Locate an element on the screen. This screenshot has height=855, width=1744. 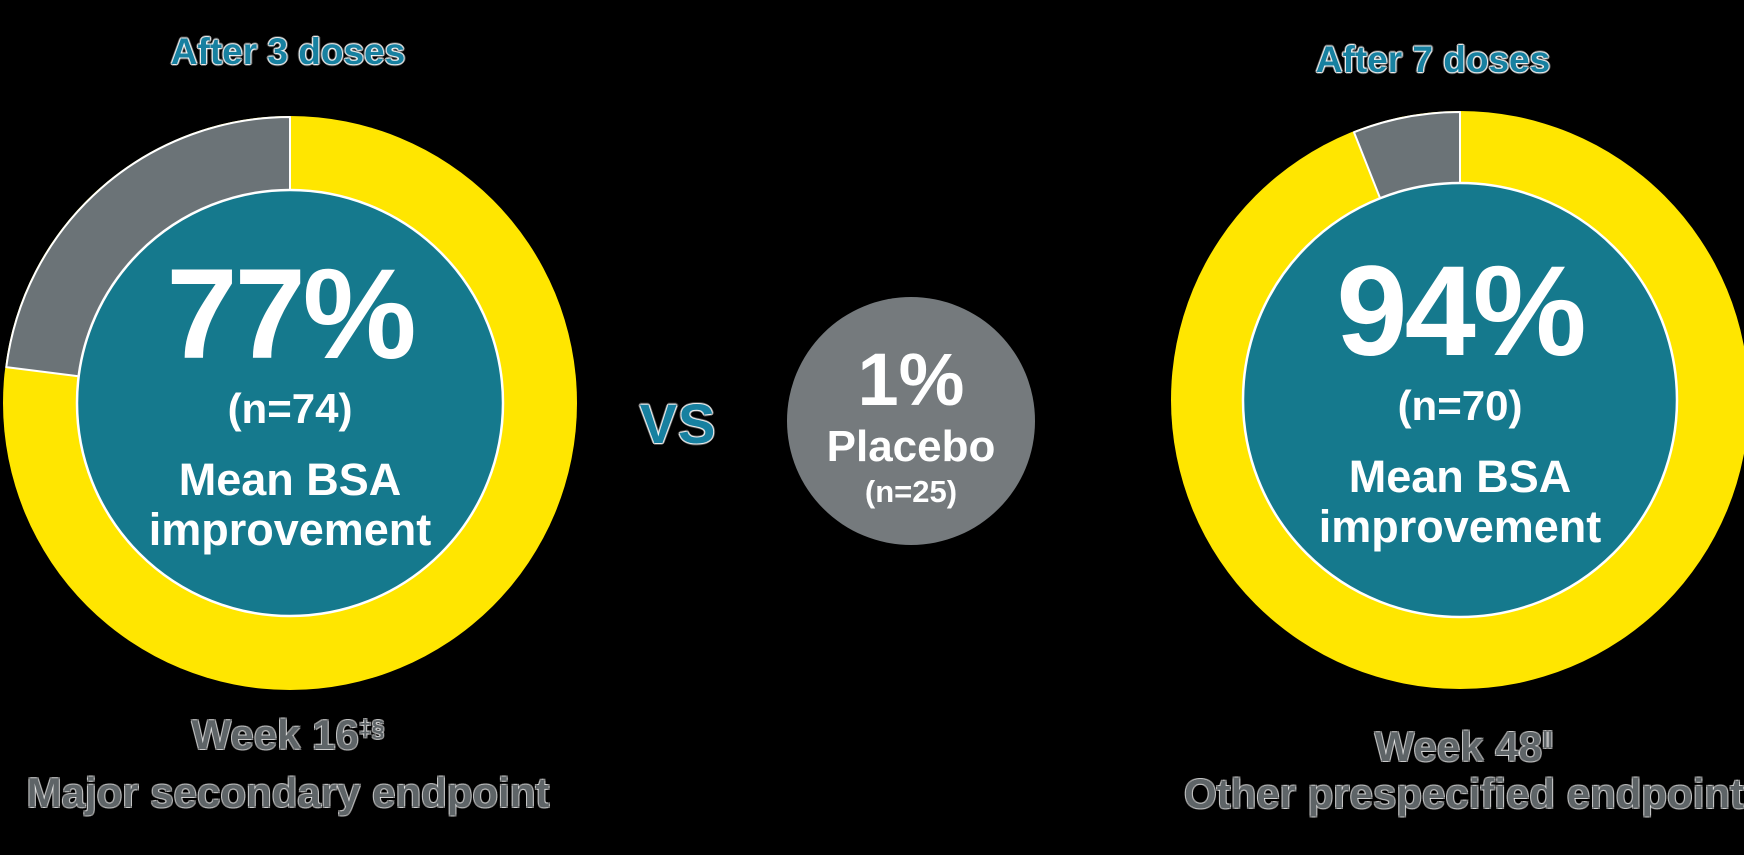
right-caption-endpoint: Other prespecified endpoint is located at coordinates (1463, 793).